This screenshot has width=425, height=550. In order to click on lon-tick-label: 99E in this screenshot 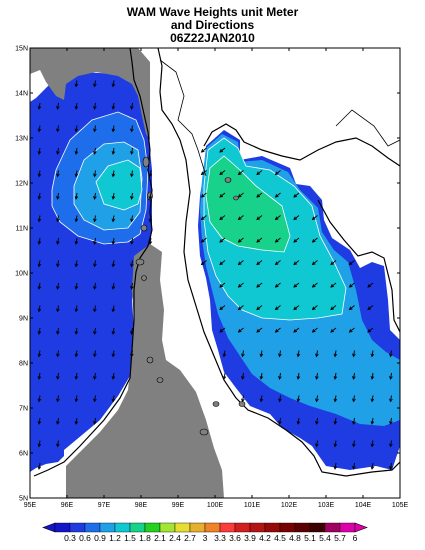, I will do `click(178, 505)`.